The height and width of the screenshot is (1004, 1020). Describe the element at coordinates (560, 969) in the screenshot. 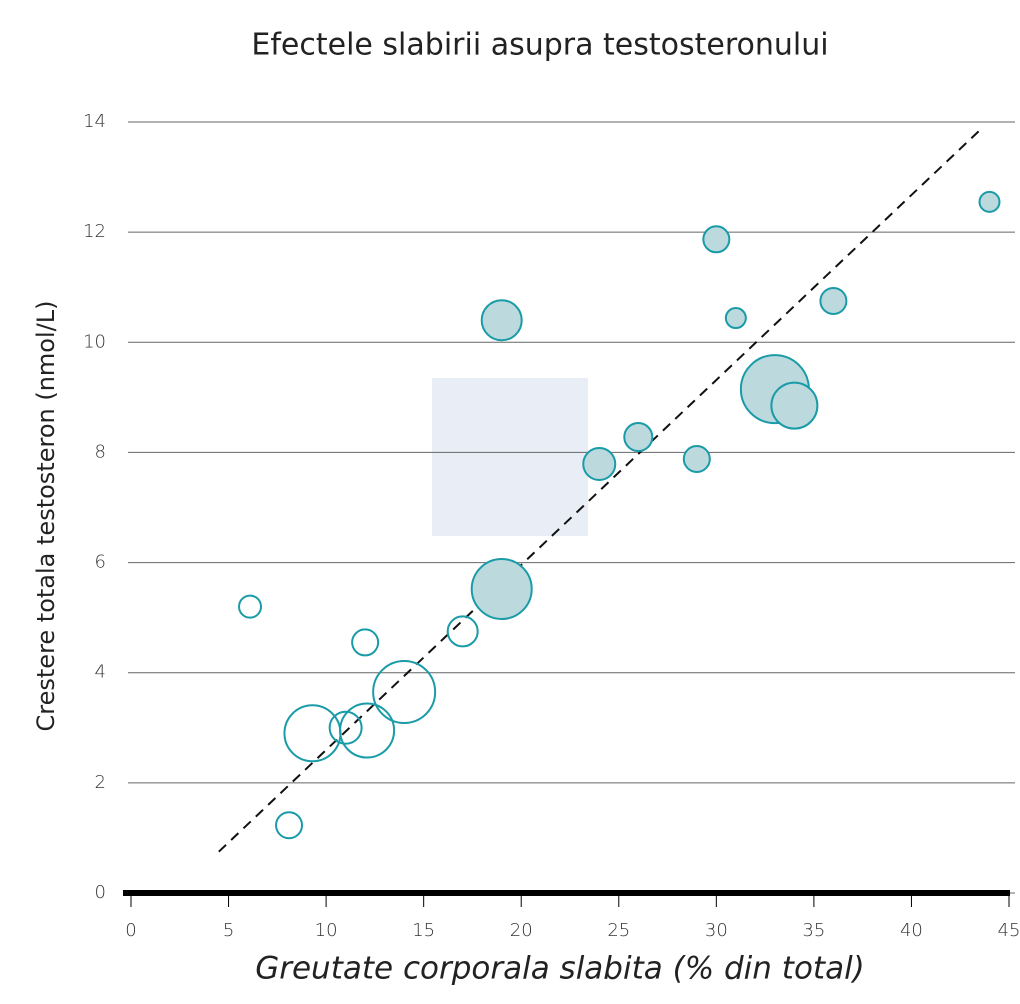

I see `x-axis-label: Greutate corporala slabita (% din total)` at that location.